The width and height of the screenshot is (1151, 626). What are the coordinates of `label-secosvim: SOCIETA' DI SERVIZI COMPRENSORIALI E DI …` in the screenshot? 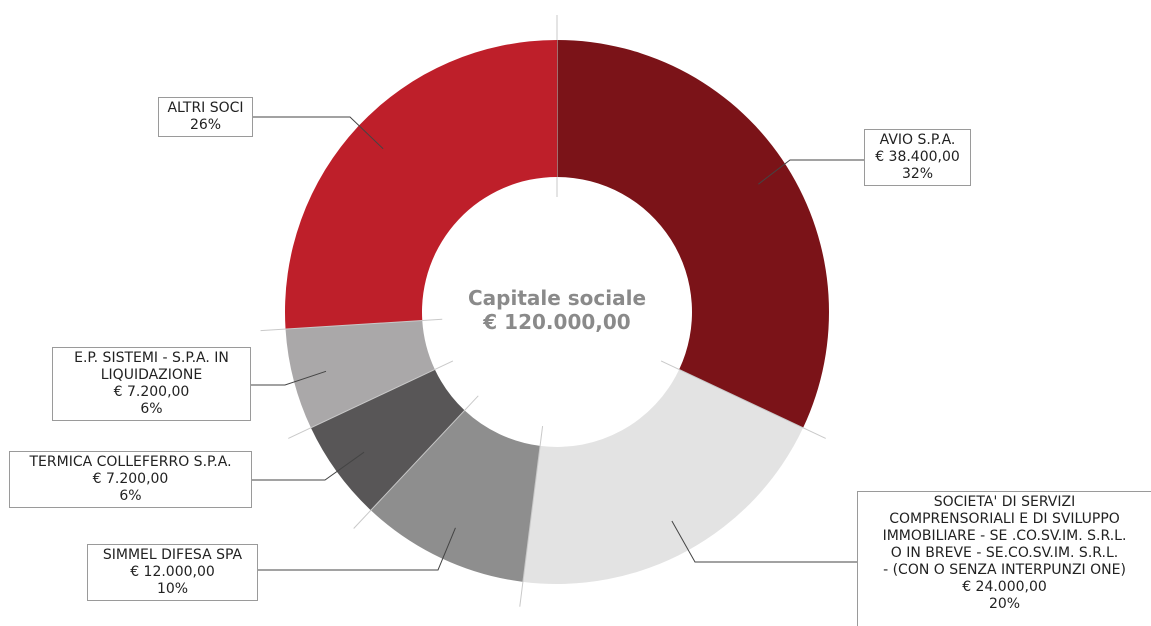 It's located at (1004, 558).